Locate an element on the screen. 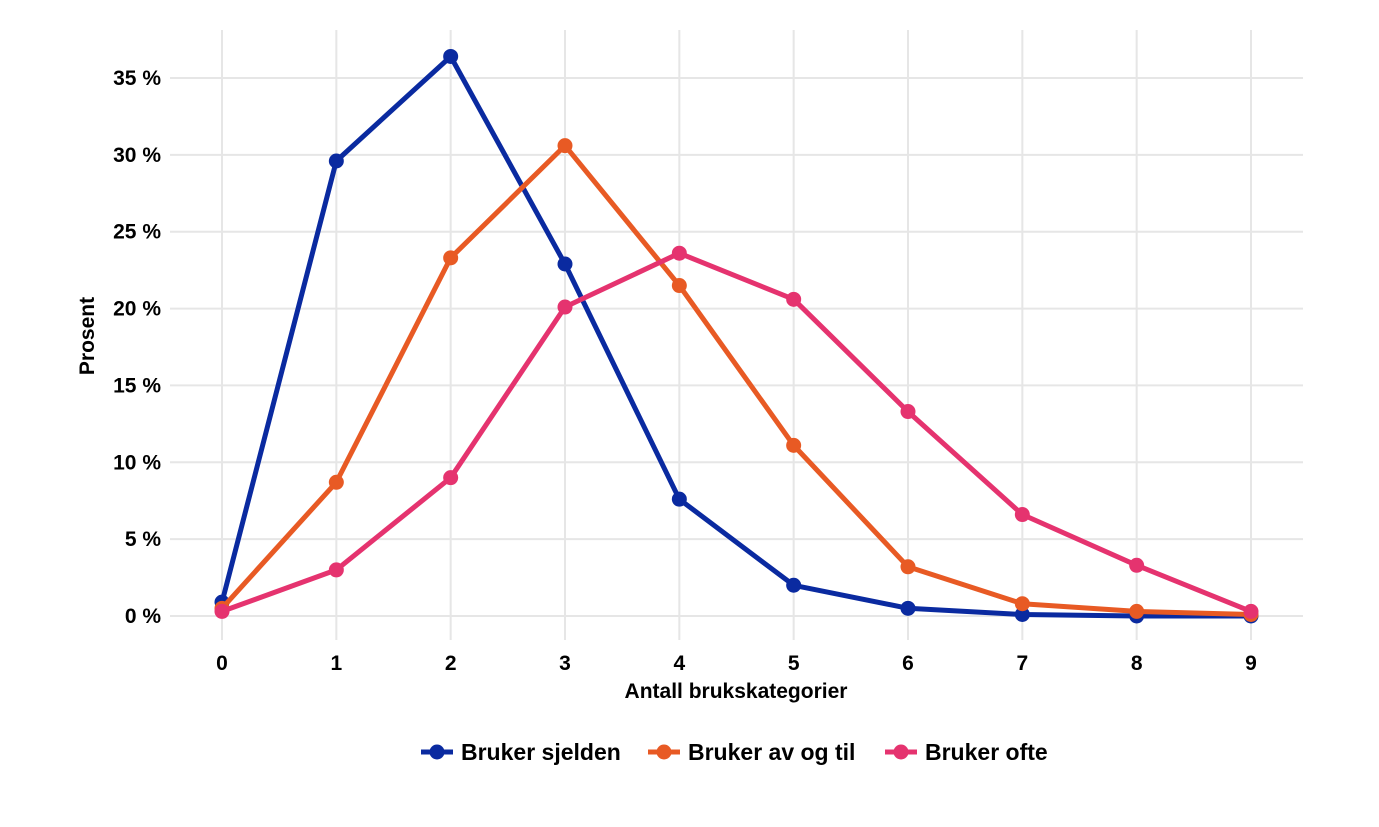 Image resolution: width=1379 pixels, height=827 pixels. legend-item: Bruker av og til is located at coordinates (751, 752).